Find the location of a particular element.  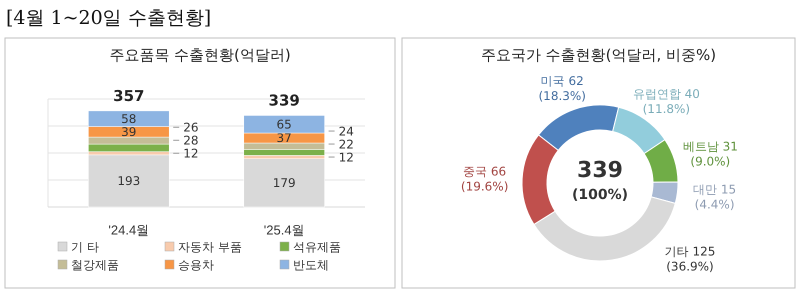

data-label: 28 is located at coordinates (190, 140).